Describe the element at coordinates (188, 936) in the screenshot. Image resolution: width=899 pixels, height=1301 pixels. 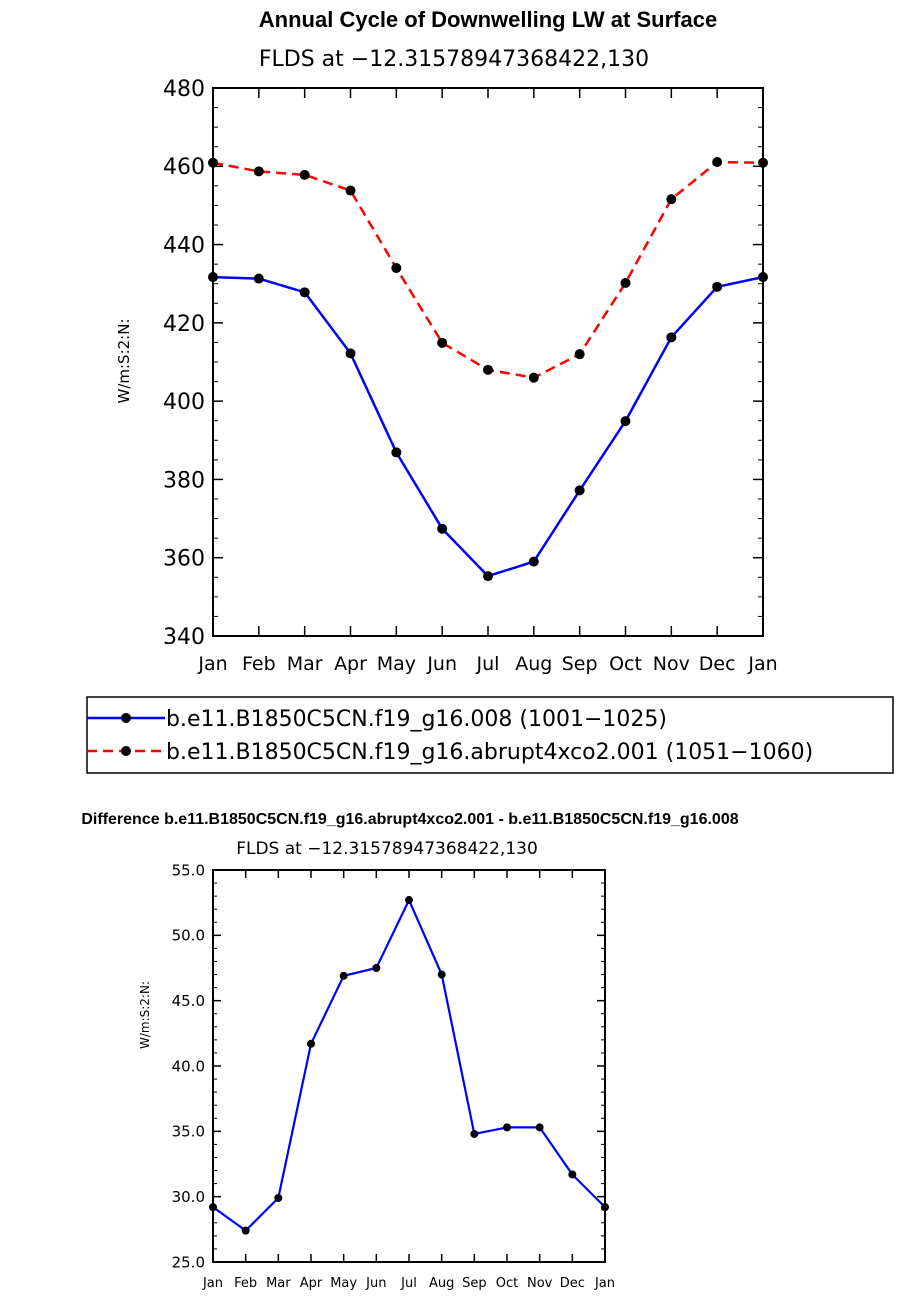
I see `y-tick-label: 50.0` at that location.